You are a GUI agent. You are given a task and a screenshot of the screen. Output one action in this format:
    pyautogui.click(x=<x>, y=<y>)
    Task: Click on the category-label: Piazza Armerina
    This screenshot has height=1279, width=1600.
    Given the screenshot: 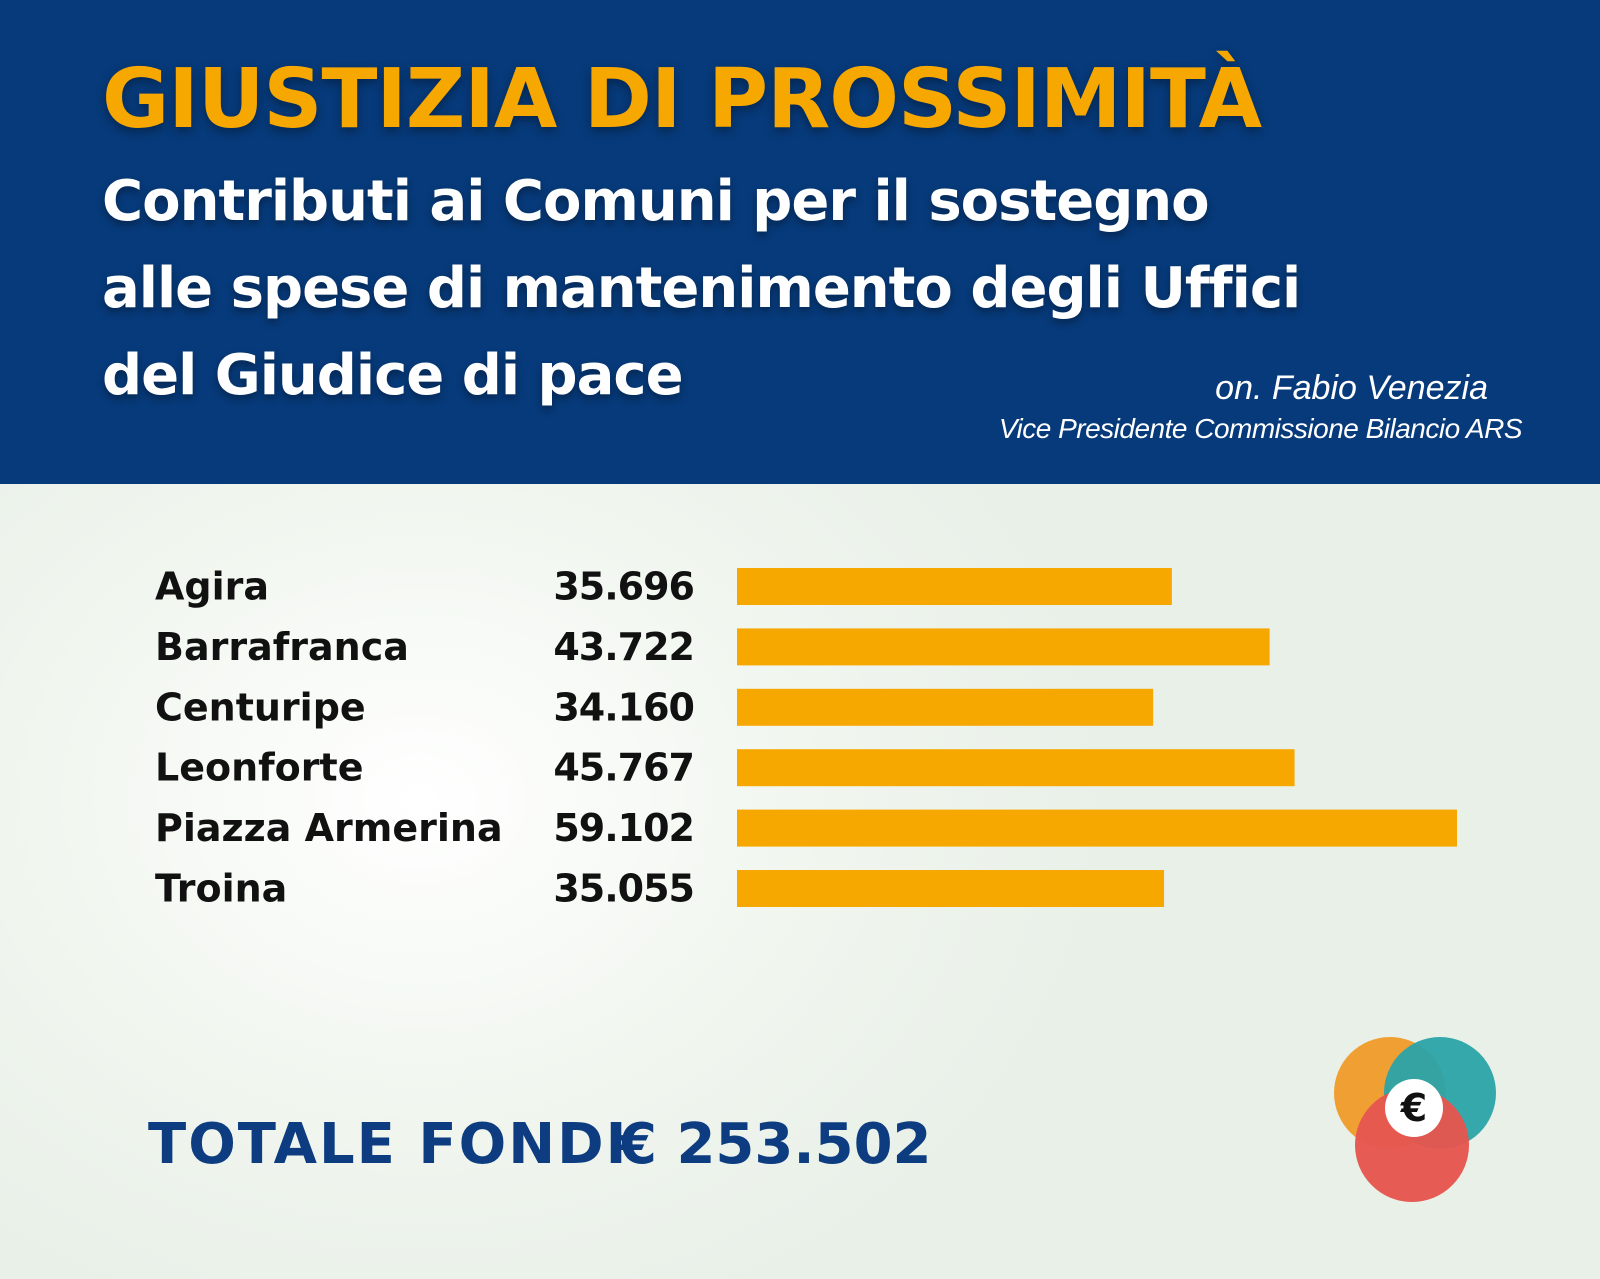 What is the action you would take?
    pyautogui.click(x=329, y=828)
    